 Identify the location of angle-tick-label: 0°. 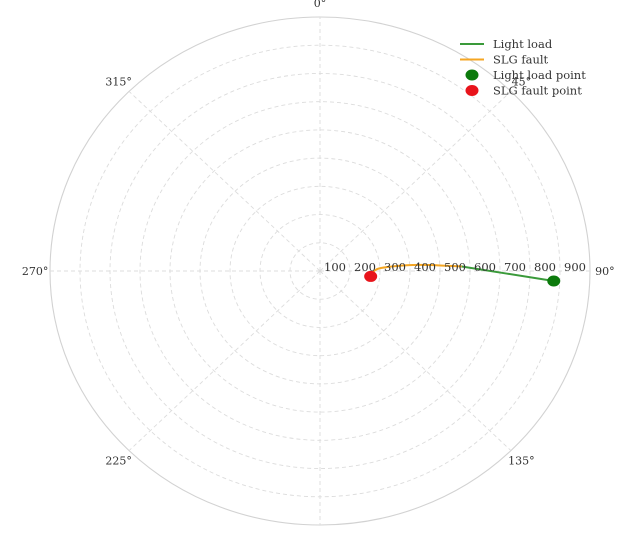
(320, 5).